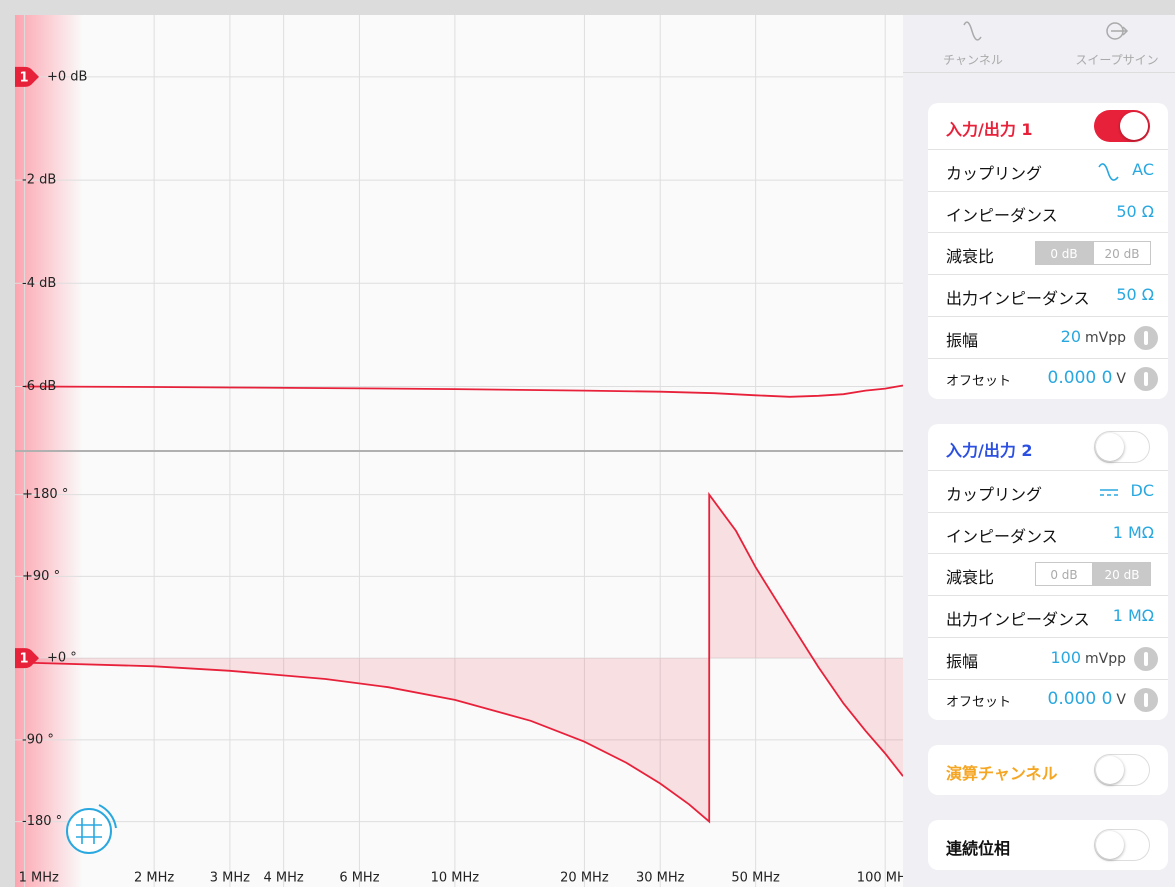 The image size is (1175, 887). What do you see at coordinates (584, 878) in the screenshot?
I see `x-tick-label: 20 MHz` at bounding box center [584, 878].